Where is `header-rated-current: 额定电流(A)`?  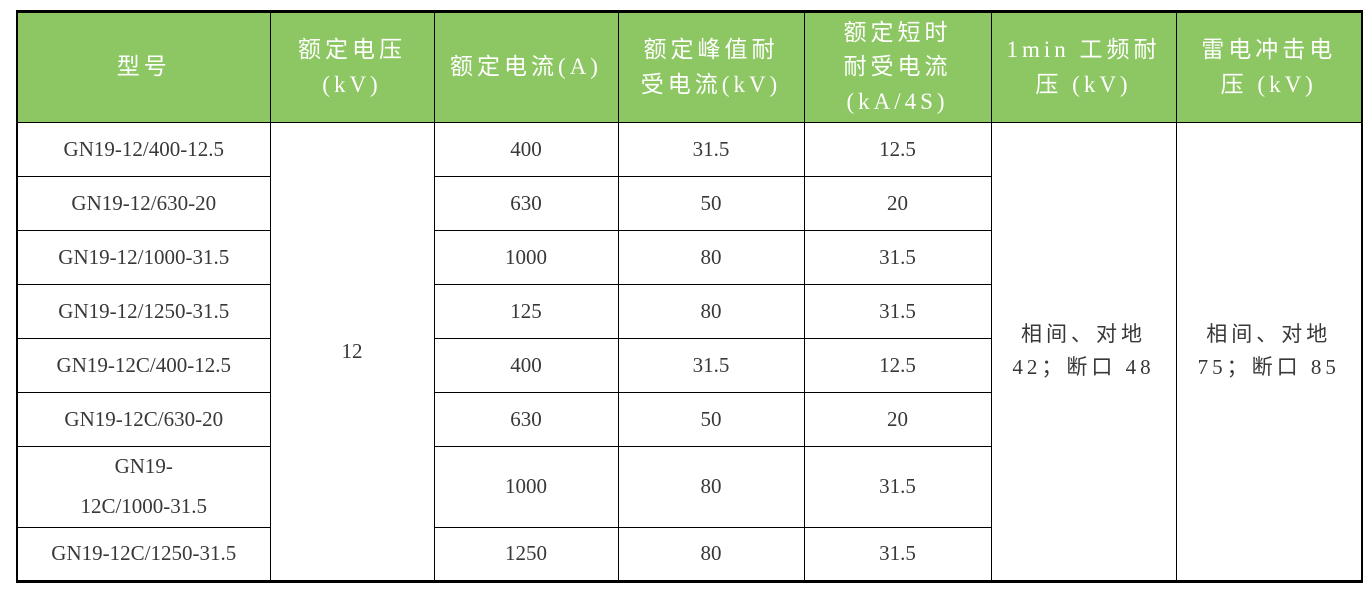
header-rated-current: 额定电流(A) is located at coordinates (526, 67).